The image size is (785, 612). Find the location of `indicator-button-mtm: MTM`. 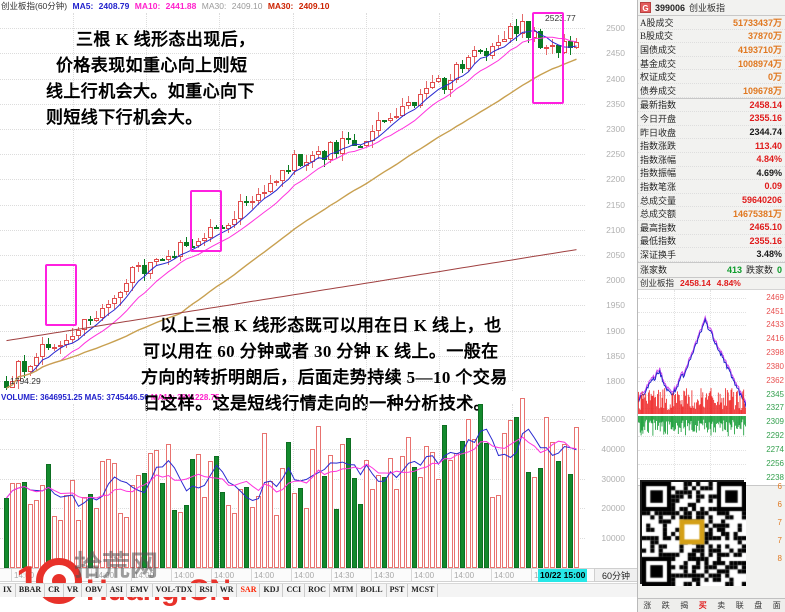

indicator-button-mtm: MTM is located at coordinates (344, 590).